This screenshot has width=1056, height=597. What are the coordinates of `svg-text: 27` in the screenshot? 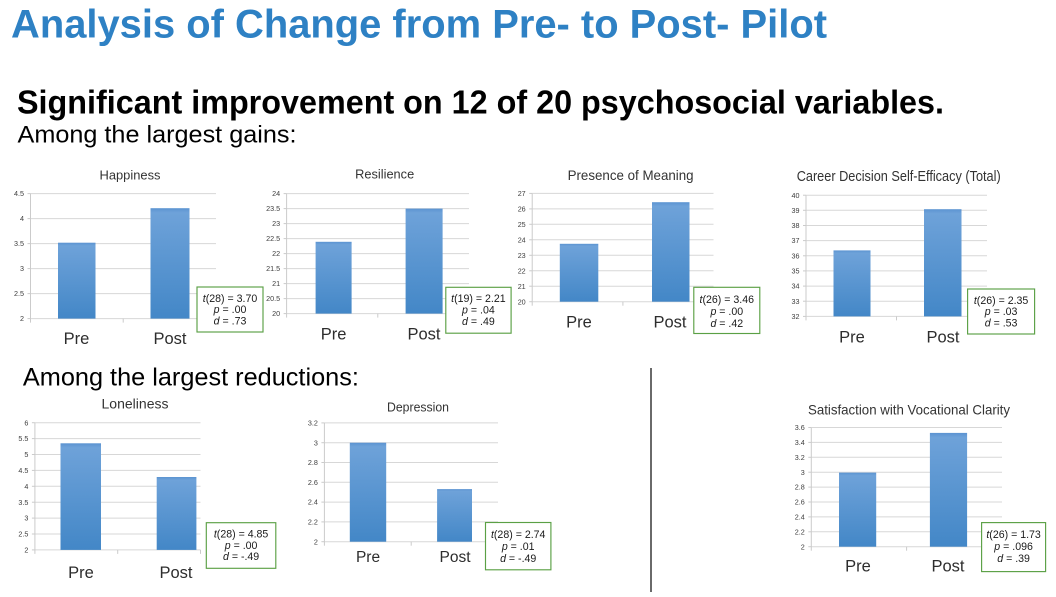 It's located at (522, 193).